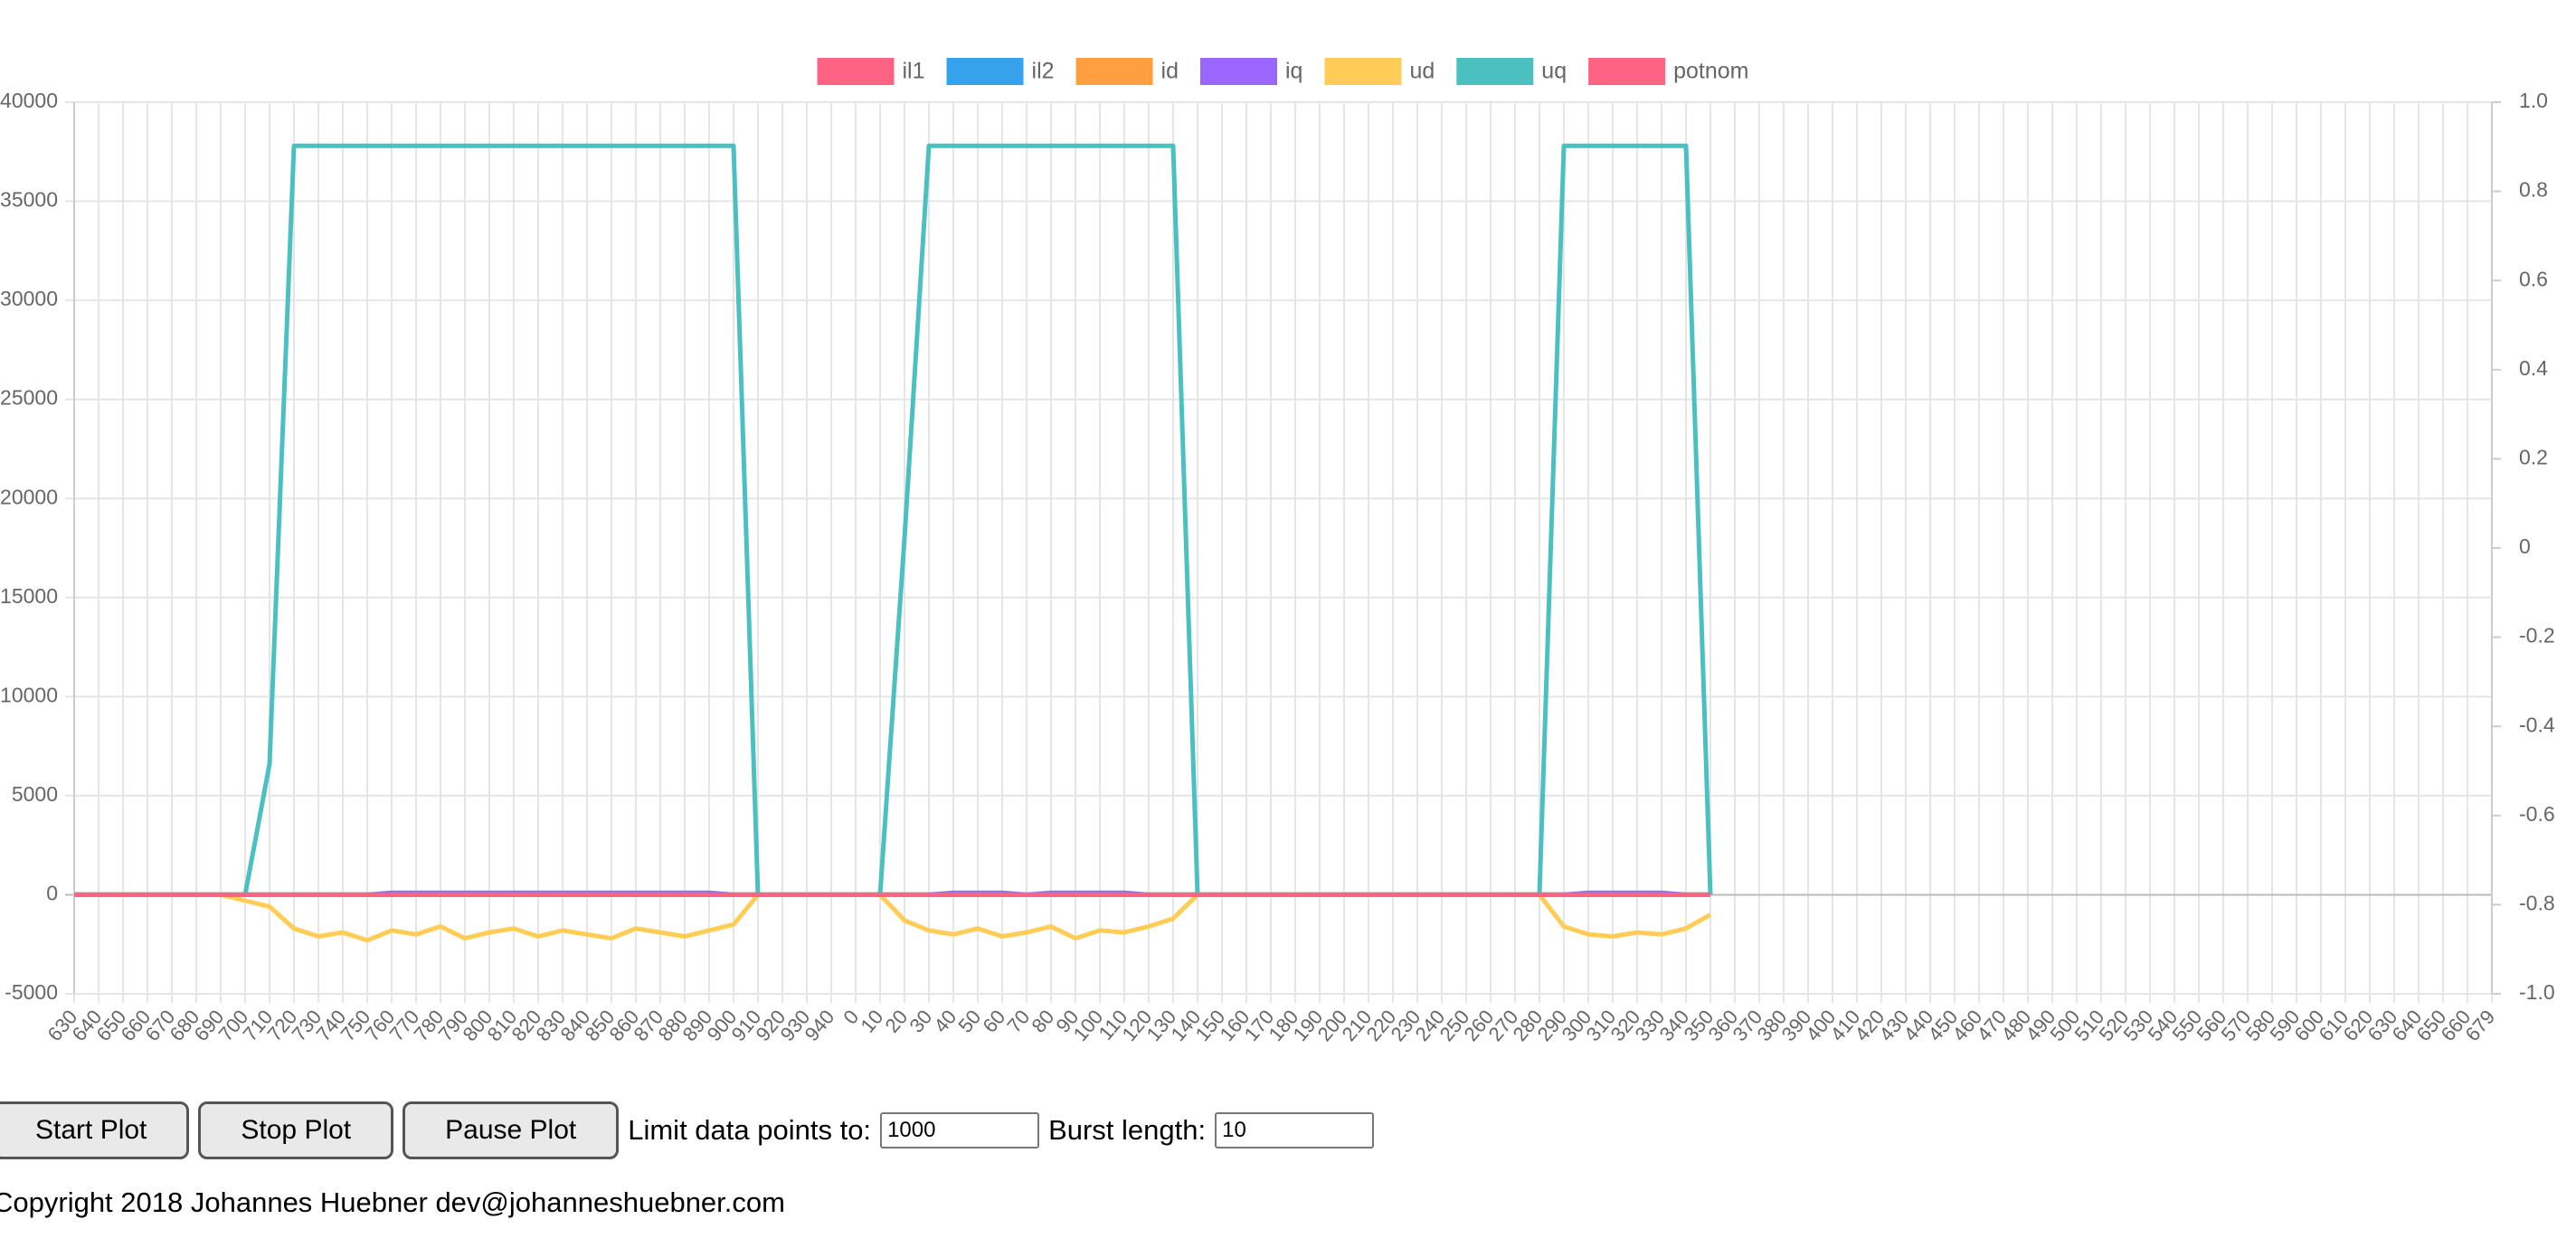 The width and height of the screenshot is (2576, 1257). Describe the element at coordinates (511, 1130) in the screenshot. I see `pause-button: Pause Plot` at that location.